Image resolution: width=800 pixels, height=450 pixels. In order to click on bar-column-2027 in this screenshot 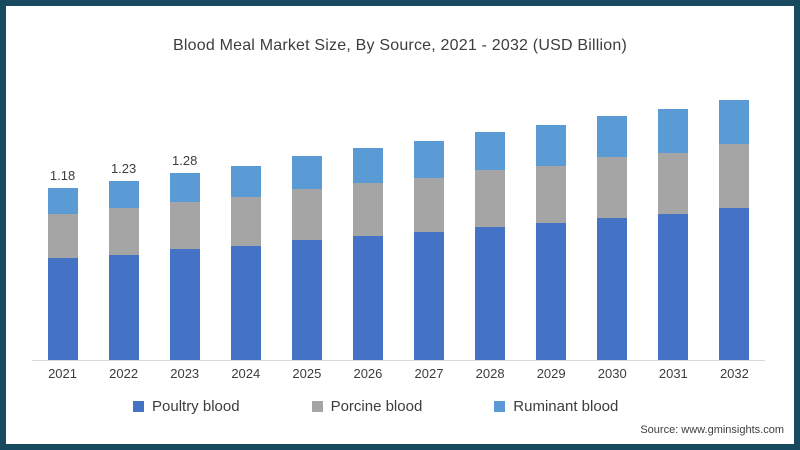, I will do `click(428, 224)`.